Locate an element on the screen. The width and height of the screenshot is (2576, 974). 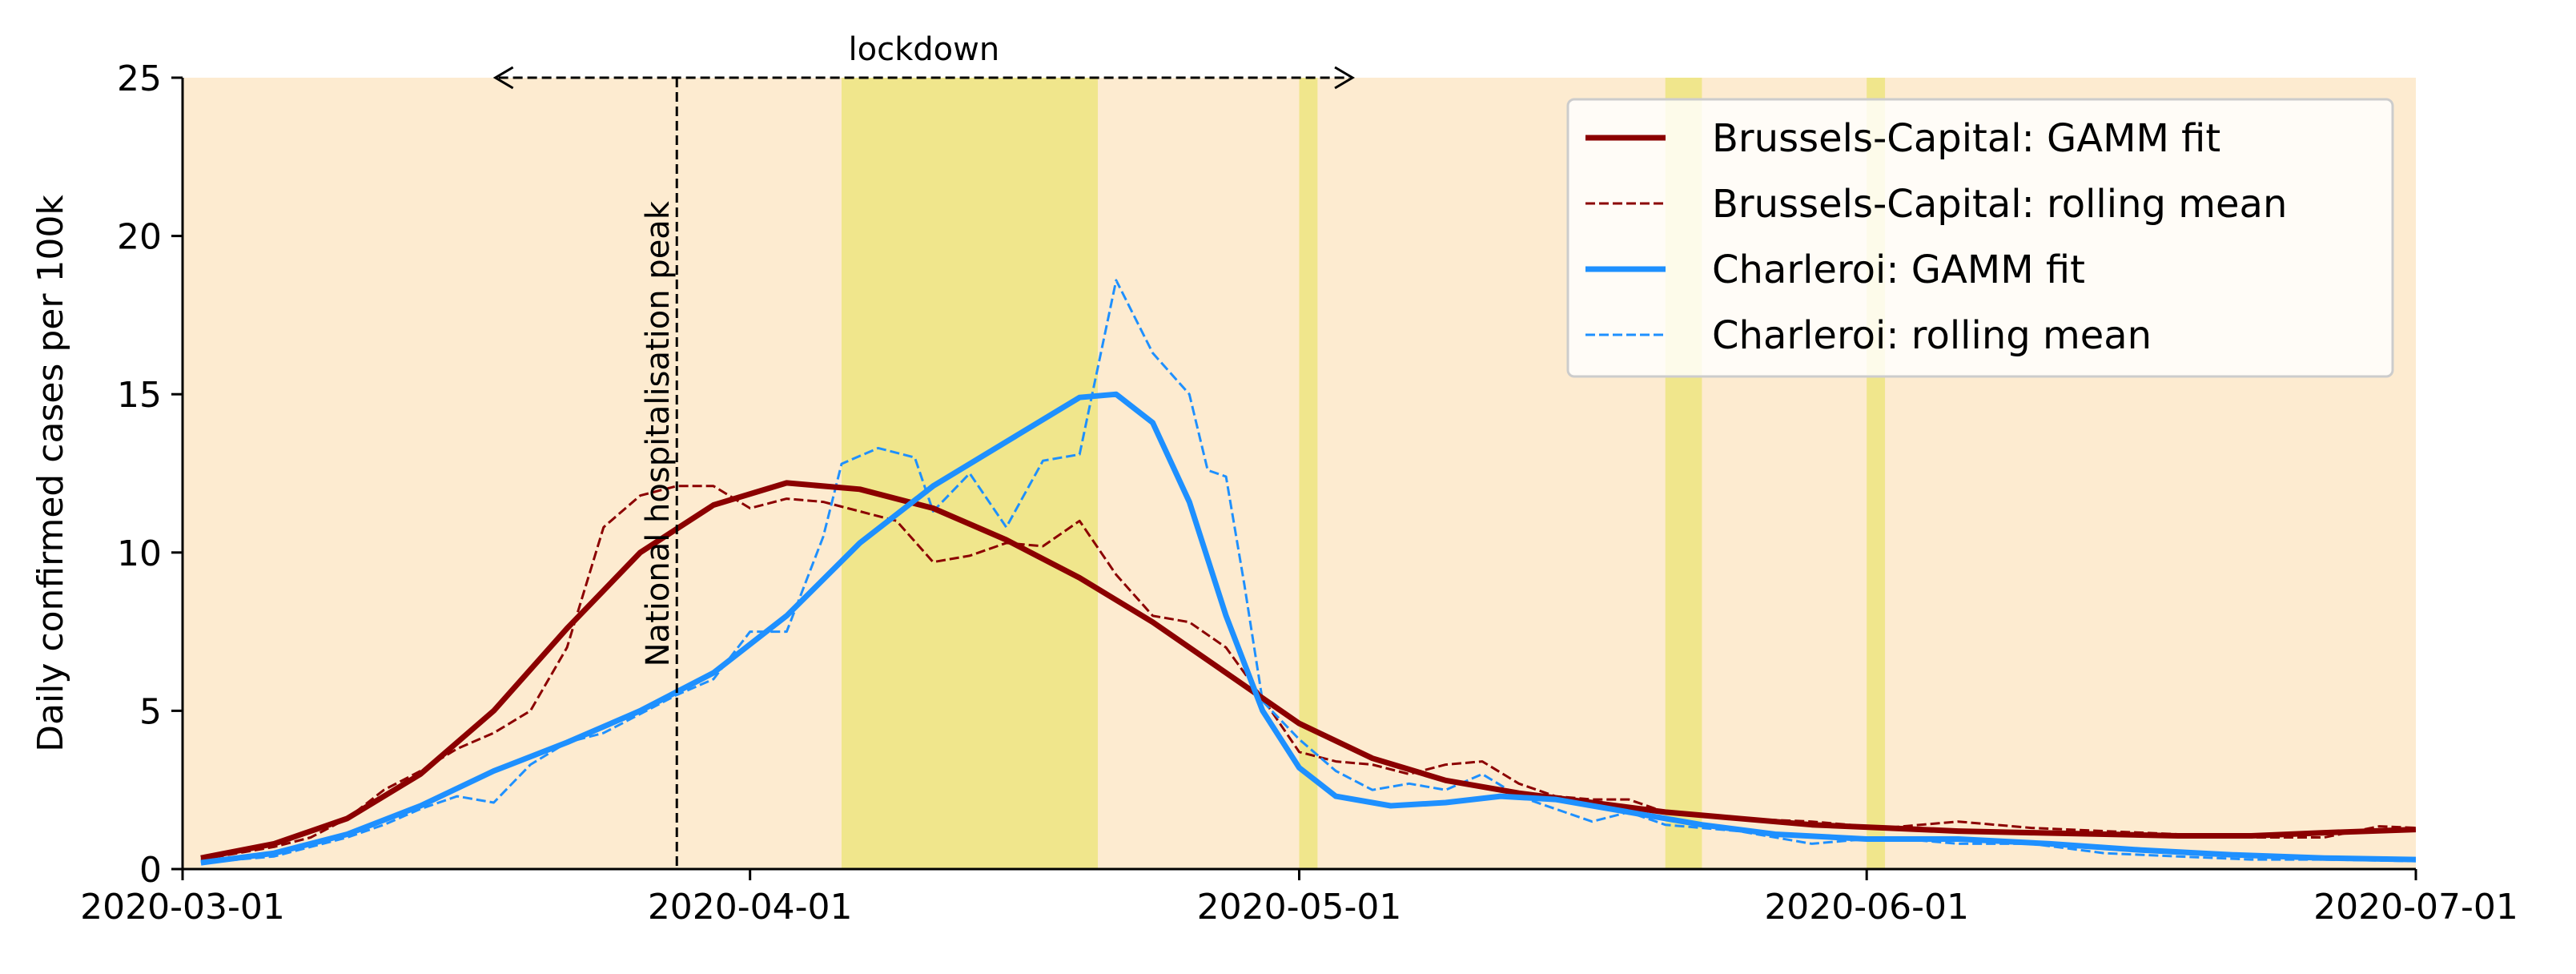
lockdown-arrow-head-left is located at coordinates (503, 78).